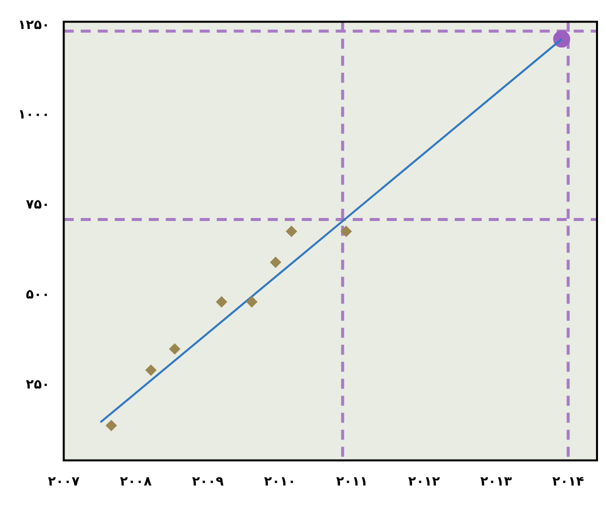 The image size is (606, 508). What do you see at coordinates (136, 482) in the screenshot?
I see `x-tick-label: ۲۰۰۸` at bounding box center [136, 482].